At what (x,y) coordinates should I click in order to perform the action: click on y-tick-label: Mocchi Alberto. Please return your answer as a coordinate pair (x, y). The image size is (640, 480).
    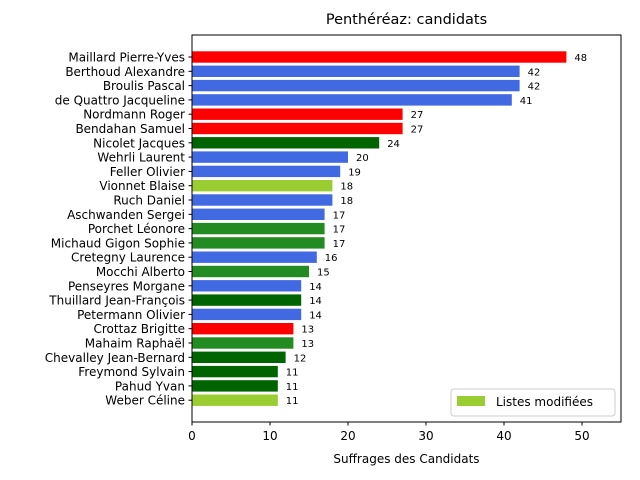
    Looking at the image, I should click on (140, 272).